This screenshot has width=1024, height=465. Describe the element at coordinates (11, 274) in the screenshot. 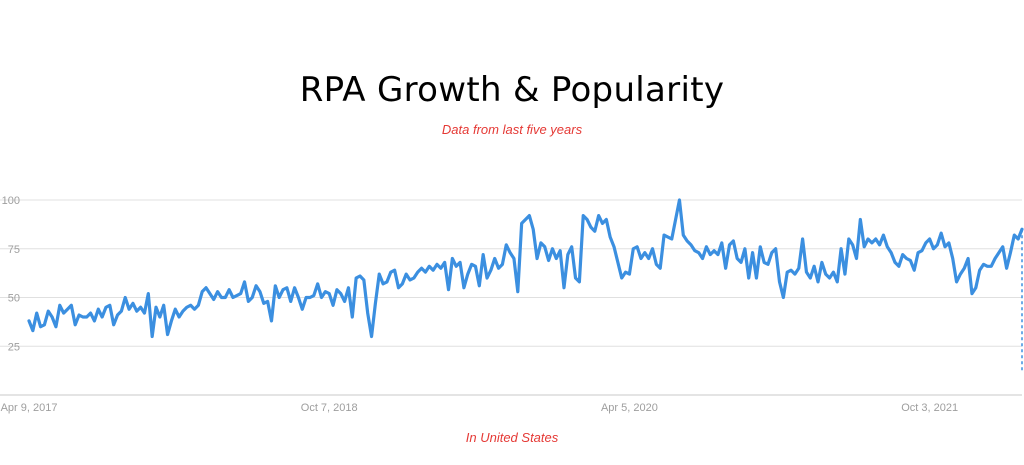

I see `y-tick-labels: 25 50 75 100` at that location.